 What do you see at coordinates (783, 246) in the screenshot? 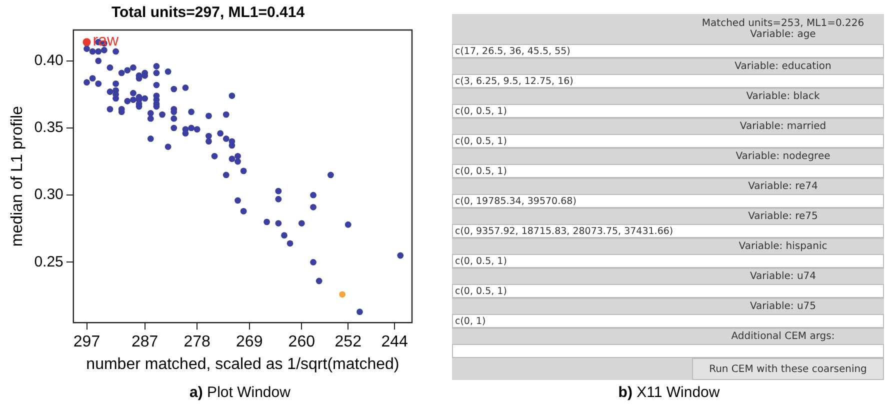
I see `text: Variable: hispanic` at bounding box center [783, 246].